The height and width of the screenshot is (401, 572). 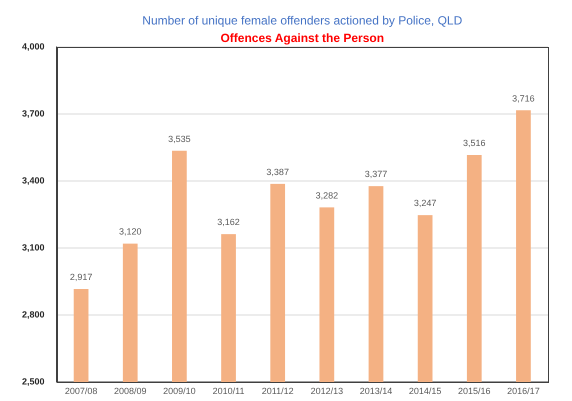 What do you see at coordinates (228, 391) in the screenshot?
I see `x-tick-label: 2010/11` at bounding box center [228, 391].